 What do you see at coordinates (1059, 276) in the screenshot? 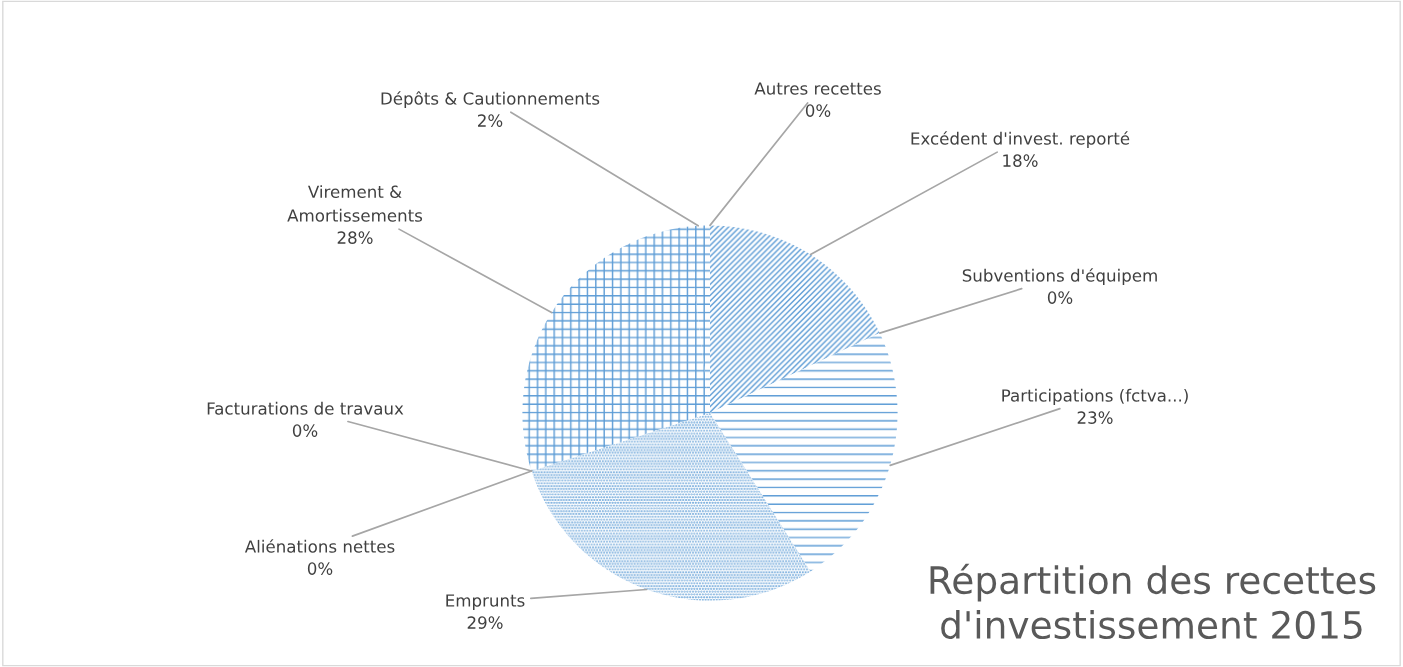
I see `category-label: Subventions d'équipem` at bounding box center [1059, 276].